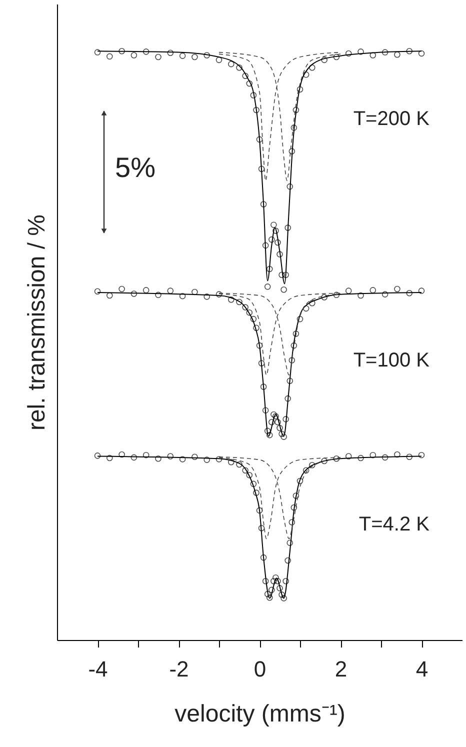  Describe the element at coordinates (135, 167) in the screenshot. I see `annotation: 5%` at that location.